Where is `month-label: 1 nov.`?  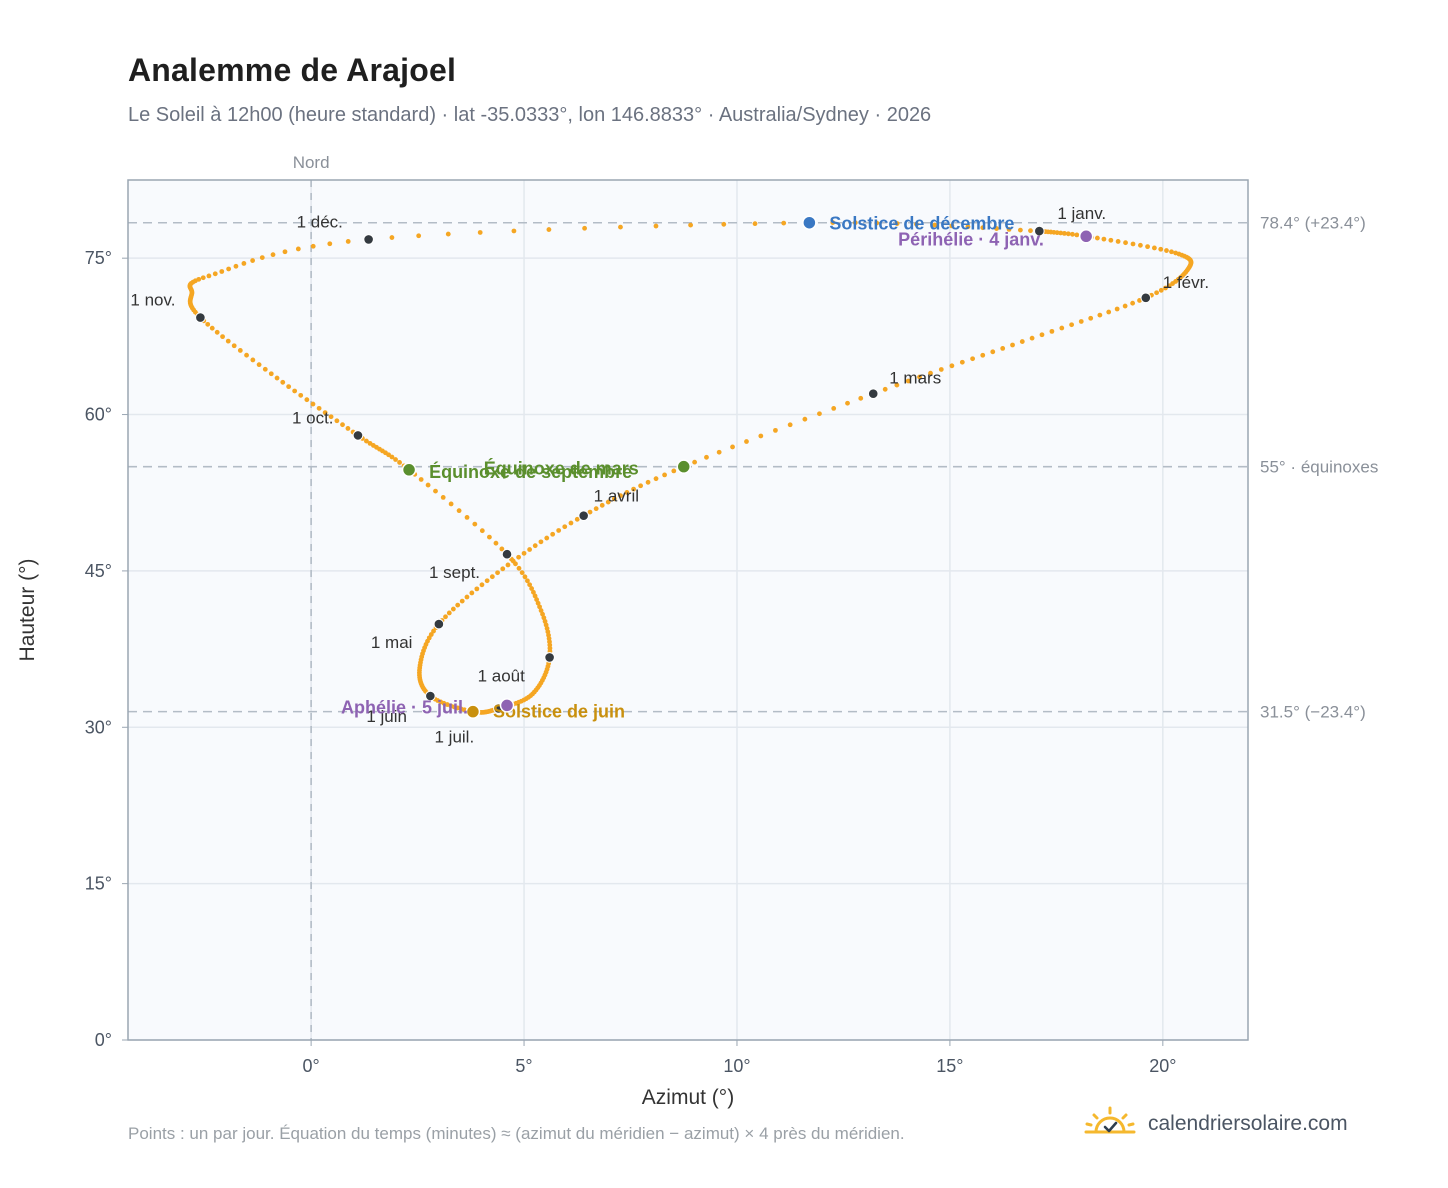
month-label: 1 nov. is located at coordinates (152, 300).